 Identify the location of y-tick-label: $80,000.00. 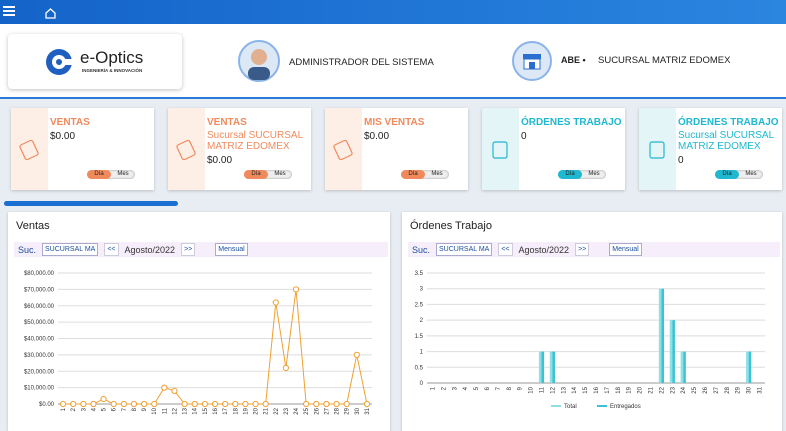
(39, 274).